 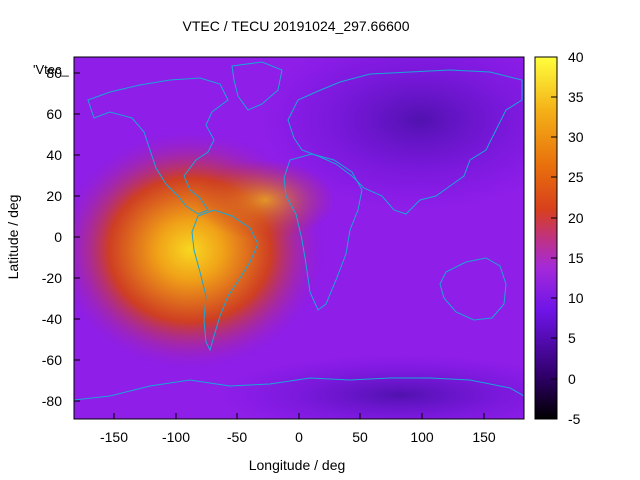 What do you see at coordinates (576, 258) in the screenshot?
I see `colorbar-tick-label: 15` at bounding box center [576, 258].